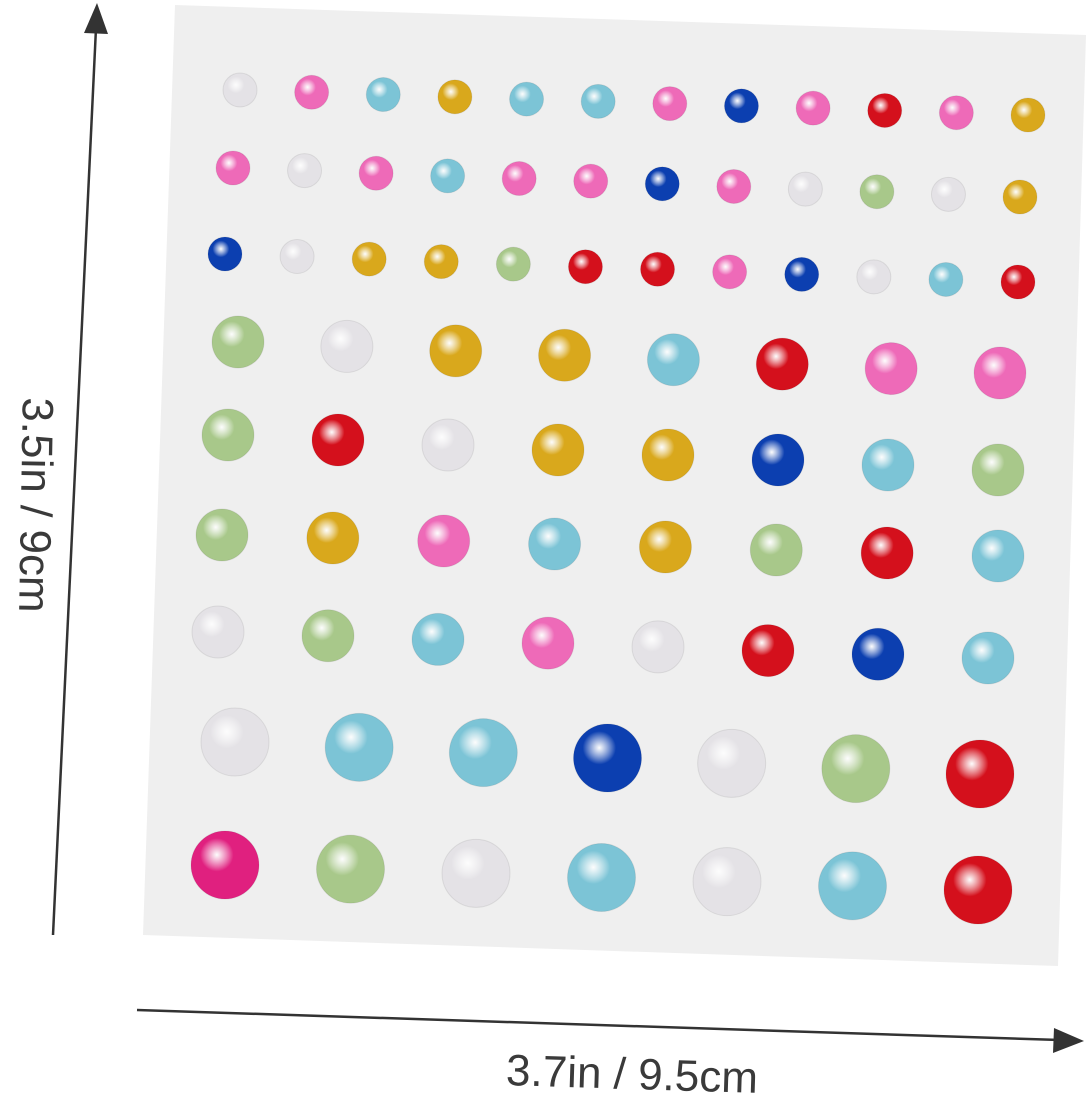 This screenshot has width=1091, height=1105. I want to click on pearl-magenta, so click(225, 865).